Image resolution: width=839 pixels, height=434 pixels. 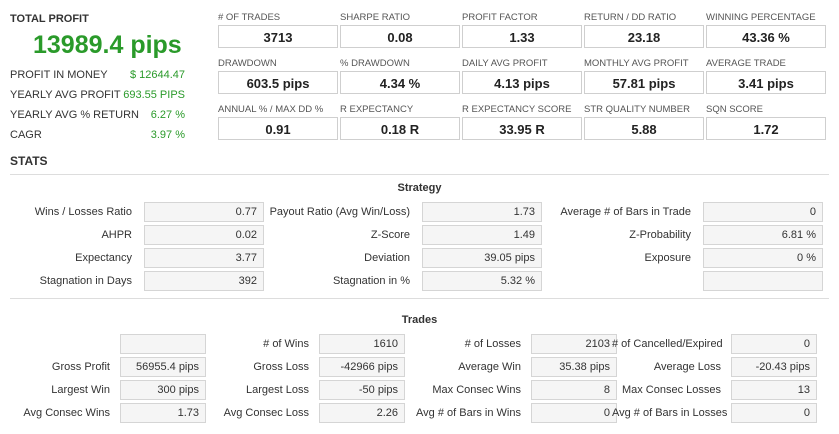 I want to click on summary-row-yearly-avg-return: YEARLY AVG % RETURN 6.27 %, so click(x=97, y=115).